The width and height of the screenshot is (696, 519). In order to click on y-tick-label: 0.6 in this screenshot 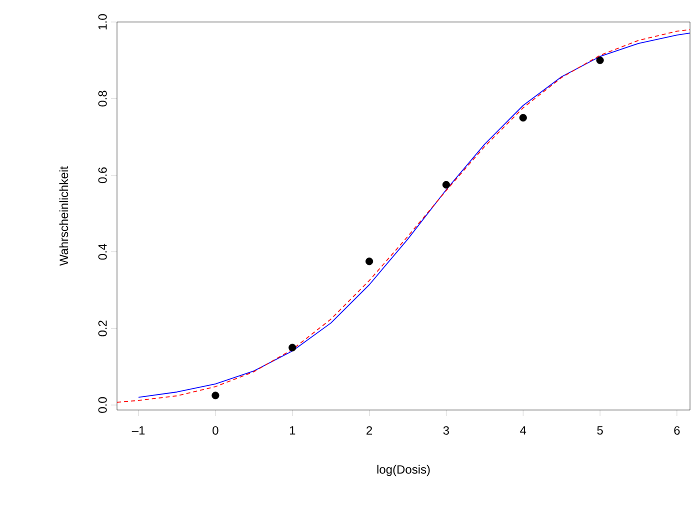, I will do `click(102, 175)`.